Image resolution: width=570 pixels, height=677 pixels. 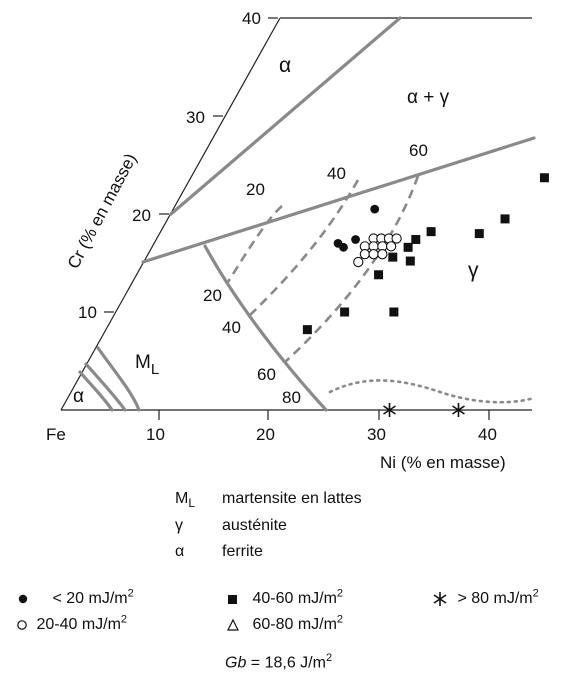 What do you see at coordinates (236, 663) in the screenshot?
I see `gb-symbol: Gb` at bounding box center [236, 663].